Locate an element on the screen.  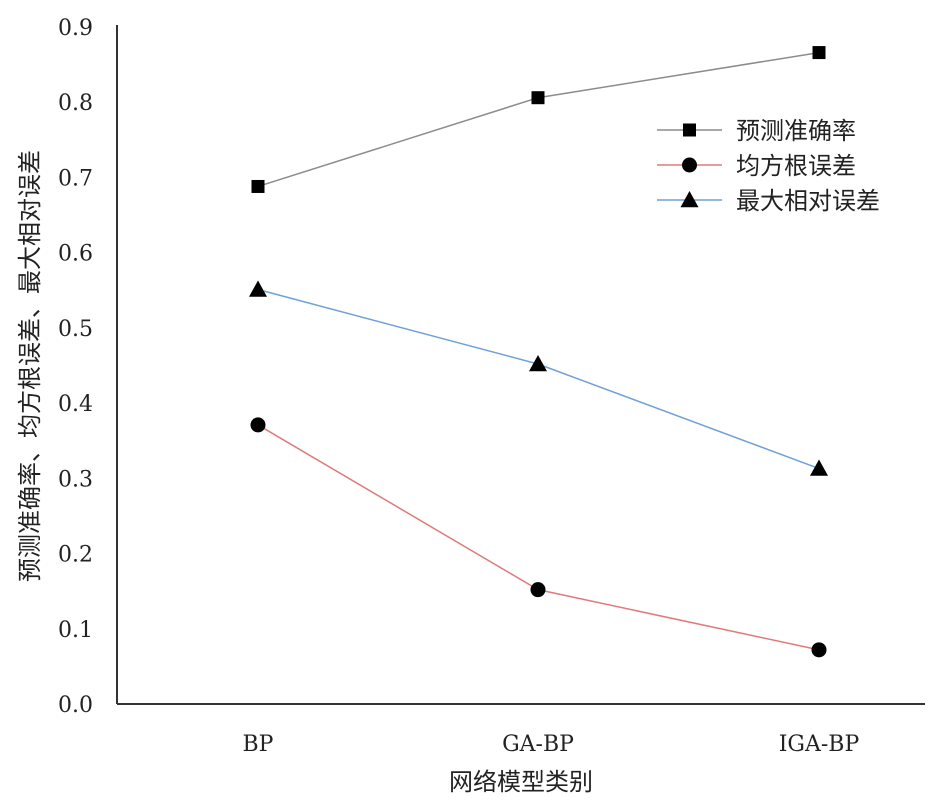
x-tick-labels: BP GA-BP IGA-BP is located at coordinates (551, 744).